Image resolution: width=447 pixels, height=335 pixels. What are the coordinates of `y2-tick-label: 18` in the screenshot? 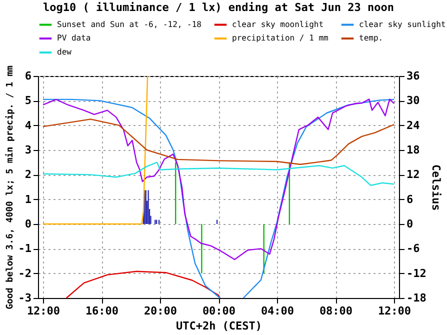 It's located at (413, 150).